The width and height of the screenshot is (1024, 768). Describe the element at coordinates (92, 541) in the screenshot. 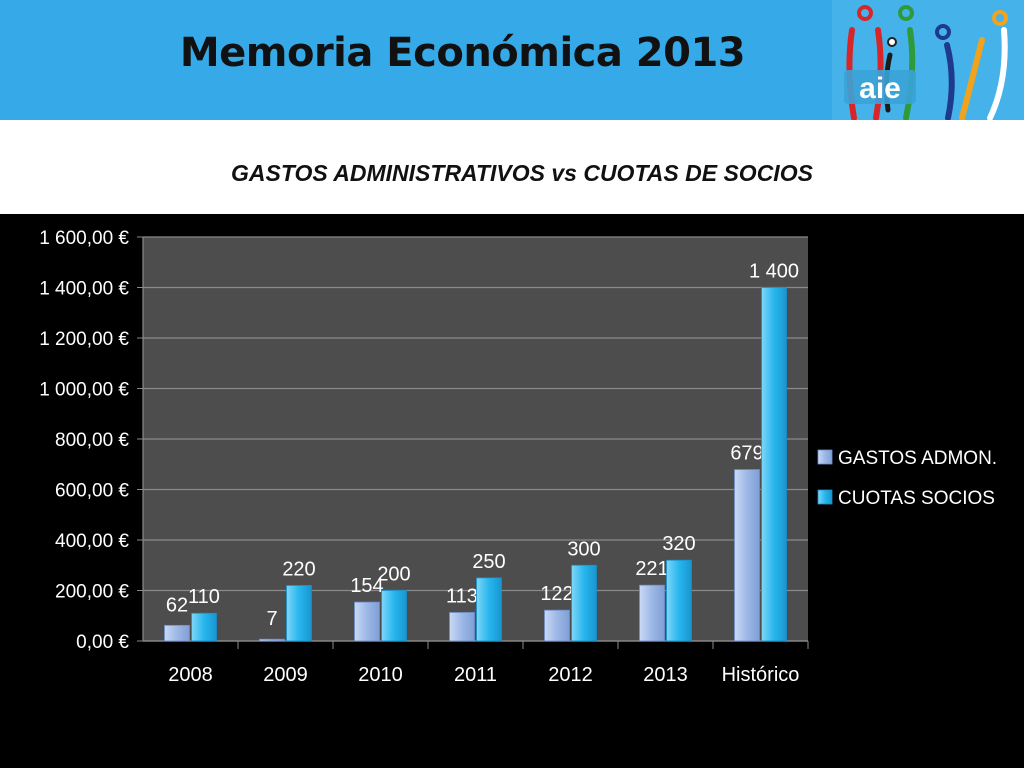

I see `y-tick-label: 400,00 €` at that location.